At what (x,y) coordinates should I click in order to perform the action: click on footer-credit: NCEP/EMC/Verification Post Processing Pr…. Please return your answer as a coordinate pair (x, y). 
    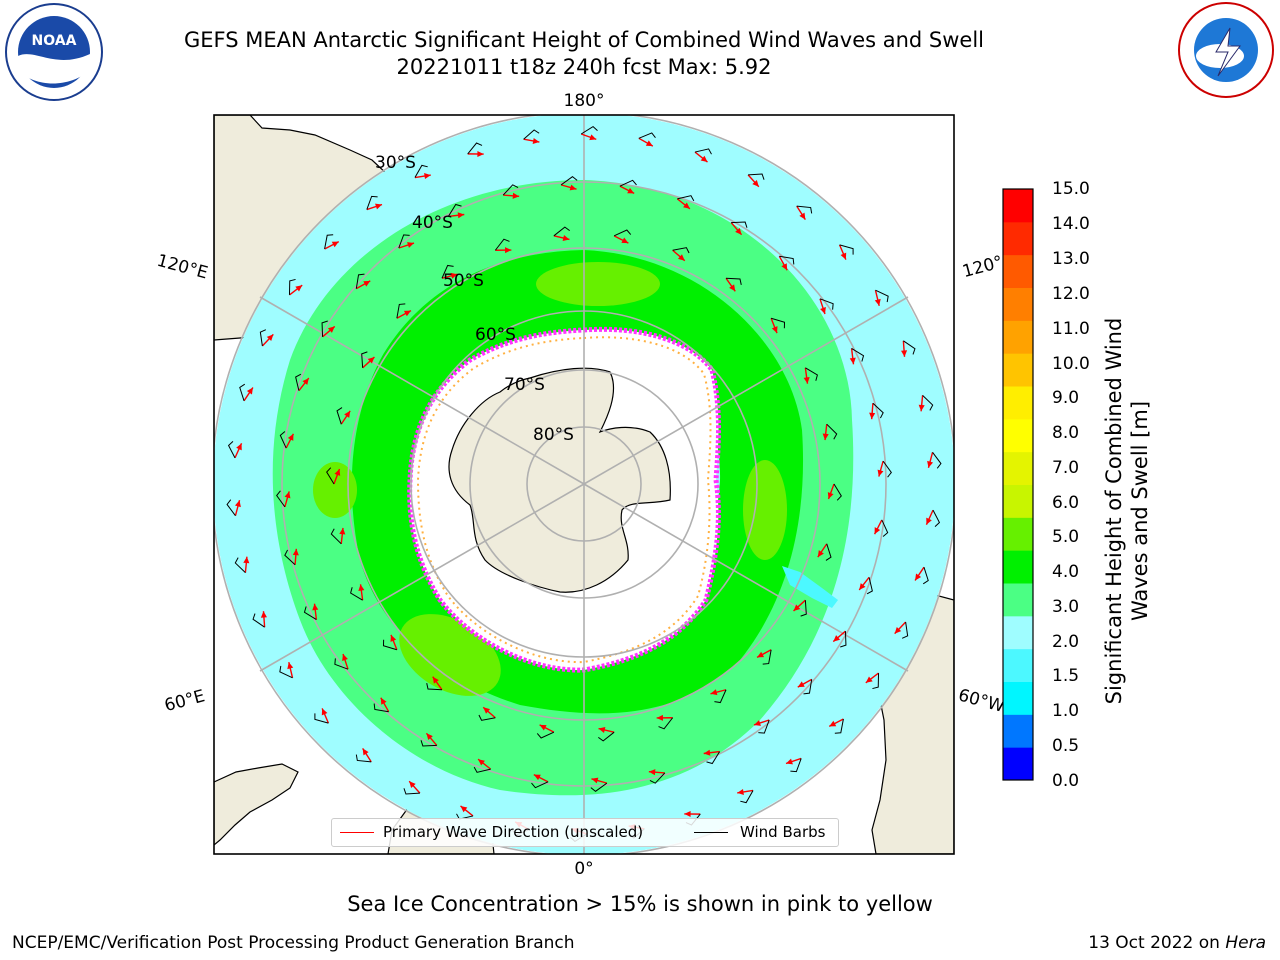
    Looking at the image, I should click on (293, 943).